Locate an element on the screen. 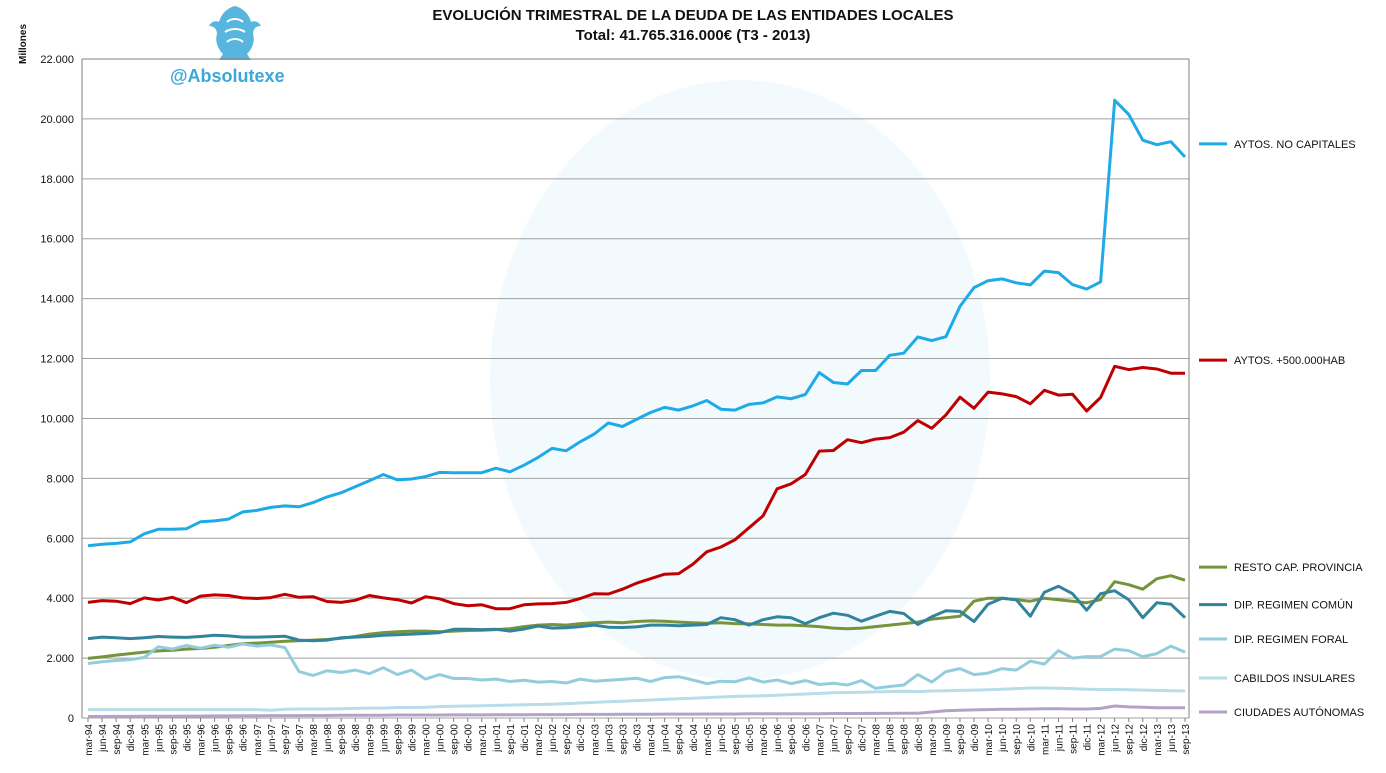 The height and width of the screenshot is (773, 1386). x-tick-label: sep-11 is located at coordinates (1073, 739).